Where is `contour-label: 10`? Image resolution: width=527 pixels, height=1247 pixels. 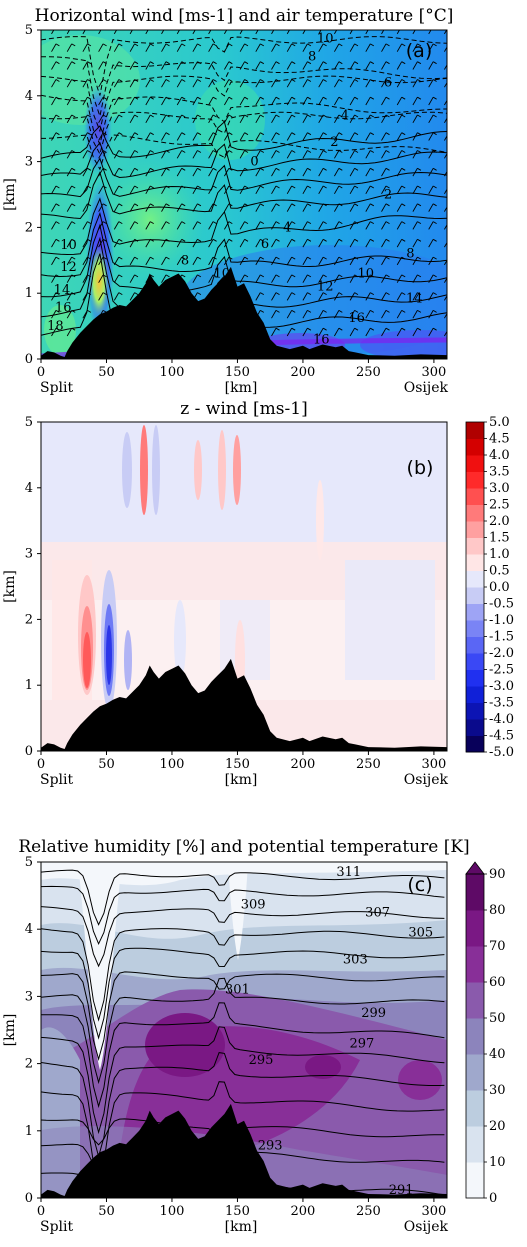 contour-label: 10 is located at coordinates (68, 245).